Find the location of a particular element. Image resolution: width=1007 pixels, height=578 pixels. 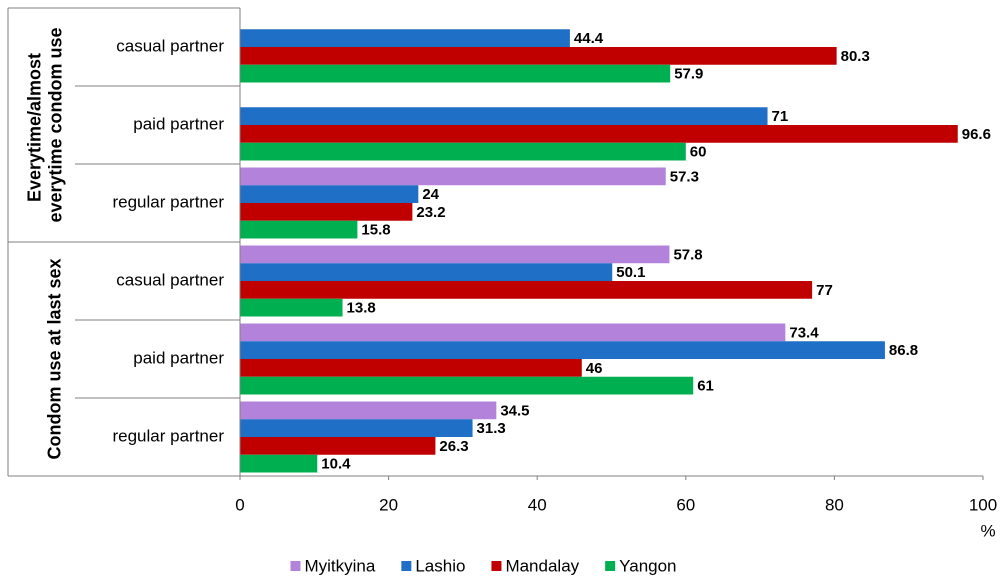

value-label: 24 is located at coordinates (430, 194).